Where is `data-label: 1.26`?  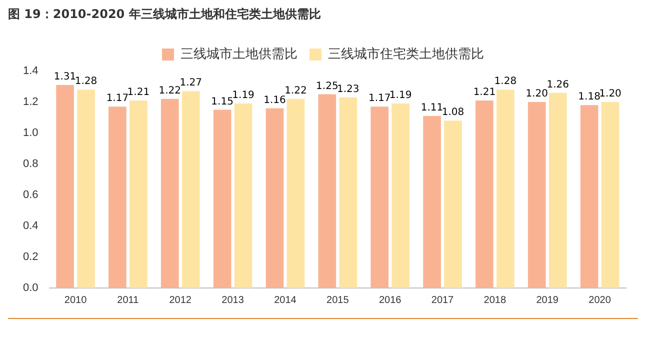
data-label: 1.26 is located at coordinates (557, 84).